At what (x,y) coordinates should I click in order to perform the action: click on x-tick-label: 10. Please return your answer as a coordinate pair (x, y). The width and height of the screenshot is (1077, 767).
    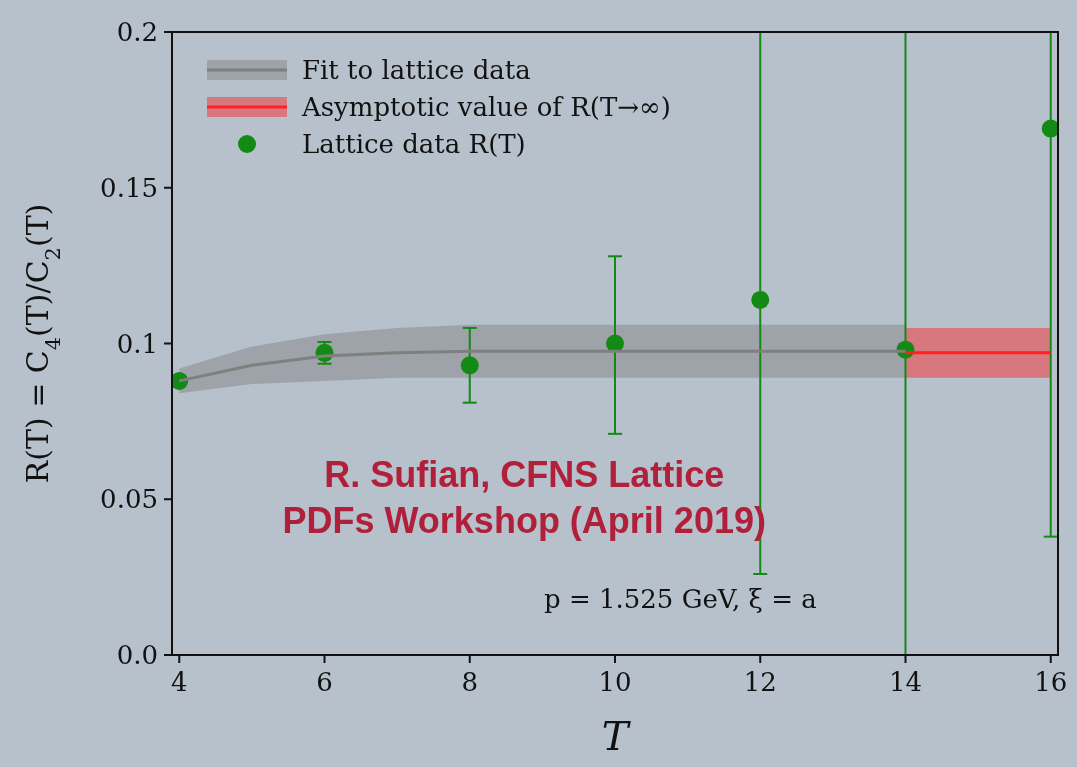
    Looking at the image, I should click on (615, 682).